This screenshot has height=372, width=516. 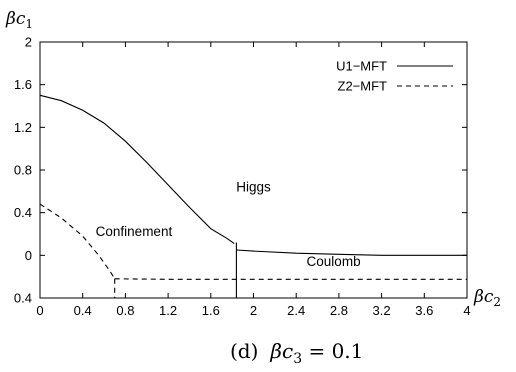 What do you see at coordinates (351, 252) in the screenshot?
I see `series-line-u1-mft` at bounding box center [351, 252].